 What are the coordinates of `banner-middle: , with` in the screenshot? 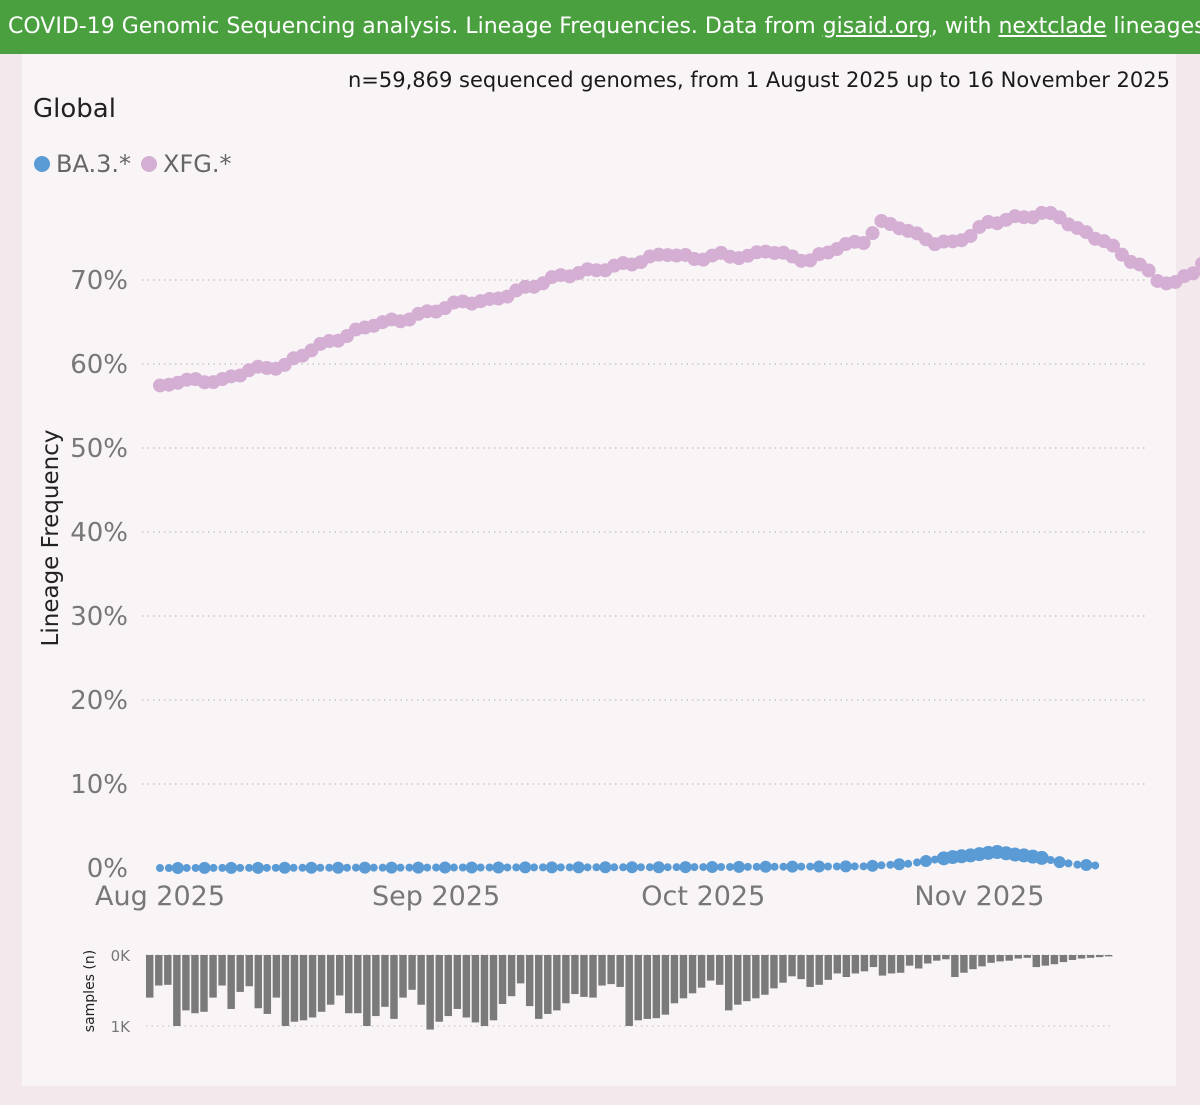 It's located at (964, 26).